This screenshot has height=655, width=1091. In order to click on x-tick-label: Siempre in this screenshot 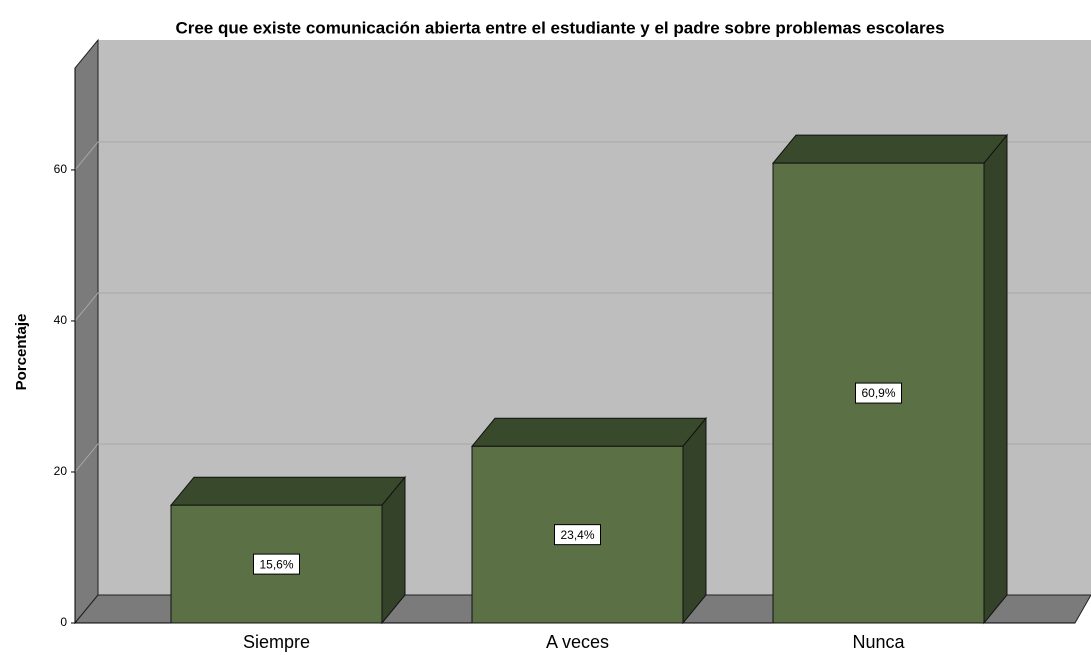, I will do `click(276, 642)`.